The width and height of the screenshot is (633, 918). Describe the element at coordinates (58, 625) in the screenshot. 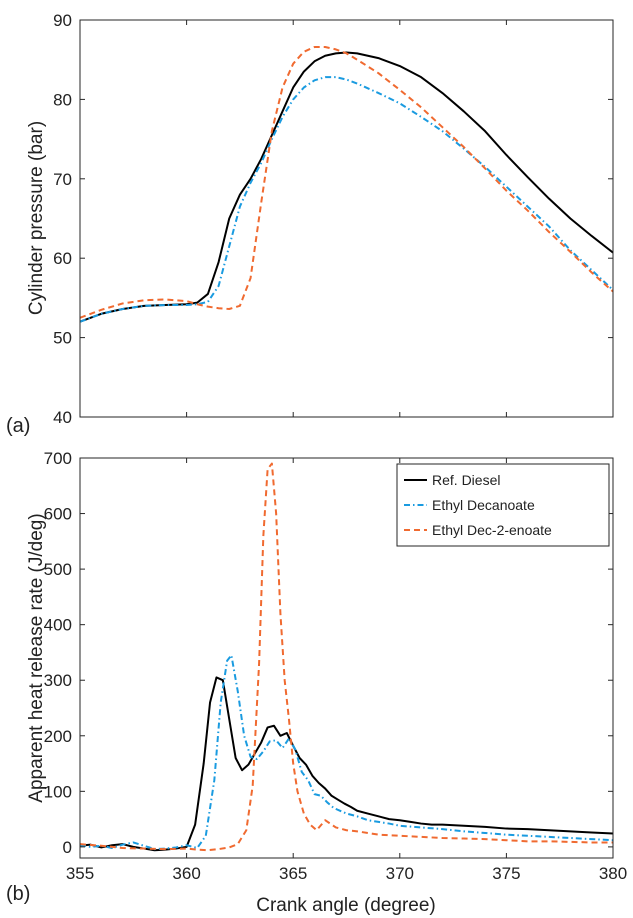

I see `panel-b-y-tick-label: 400` at that location.